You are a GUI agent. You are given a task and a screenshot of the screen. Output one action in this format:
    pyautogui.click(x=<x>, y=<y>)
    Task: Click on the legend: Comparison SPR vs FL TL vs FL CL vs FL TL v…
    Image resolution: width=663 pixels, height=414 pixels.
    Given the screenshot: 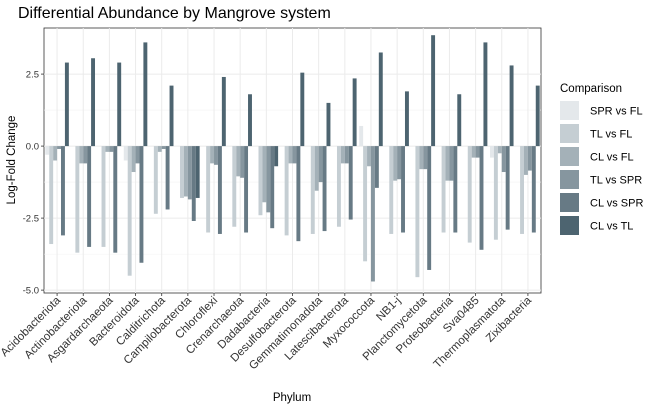 What is the action you would take?
    pyautogui.click(x=601, y=159)
    